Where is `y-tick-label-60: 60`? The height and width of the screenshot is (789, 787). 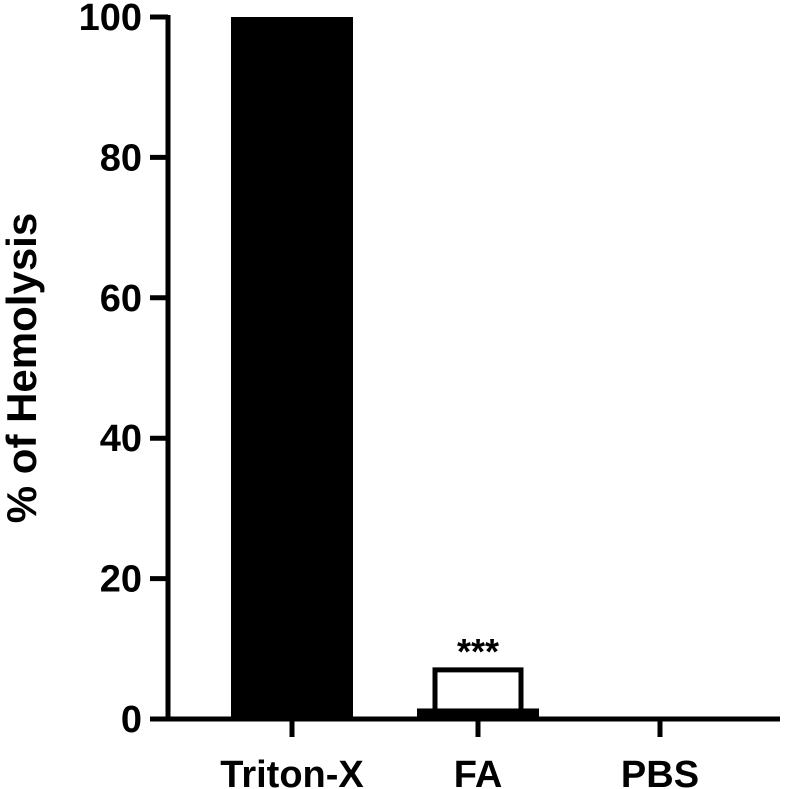
y-tick-label-60: 60 is located at coordinates (121, 299).